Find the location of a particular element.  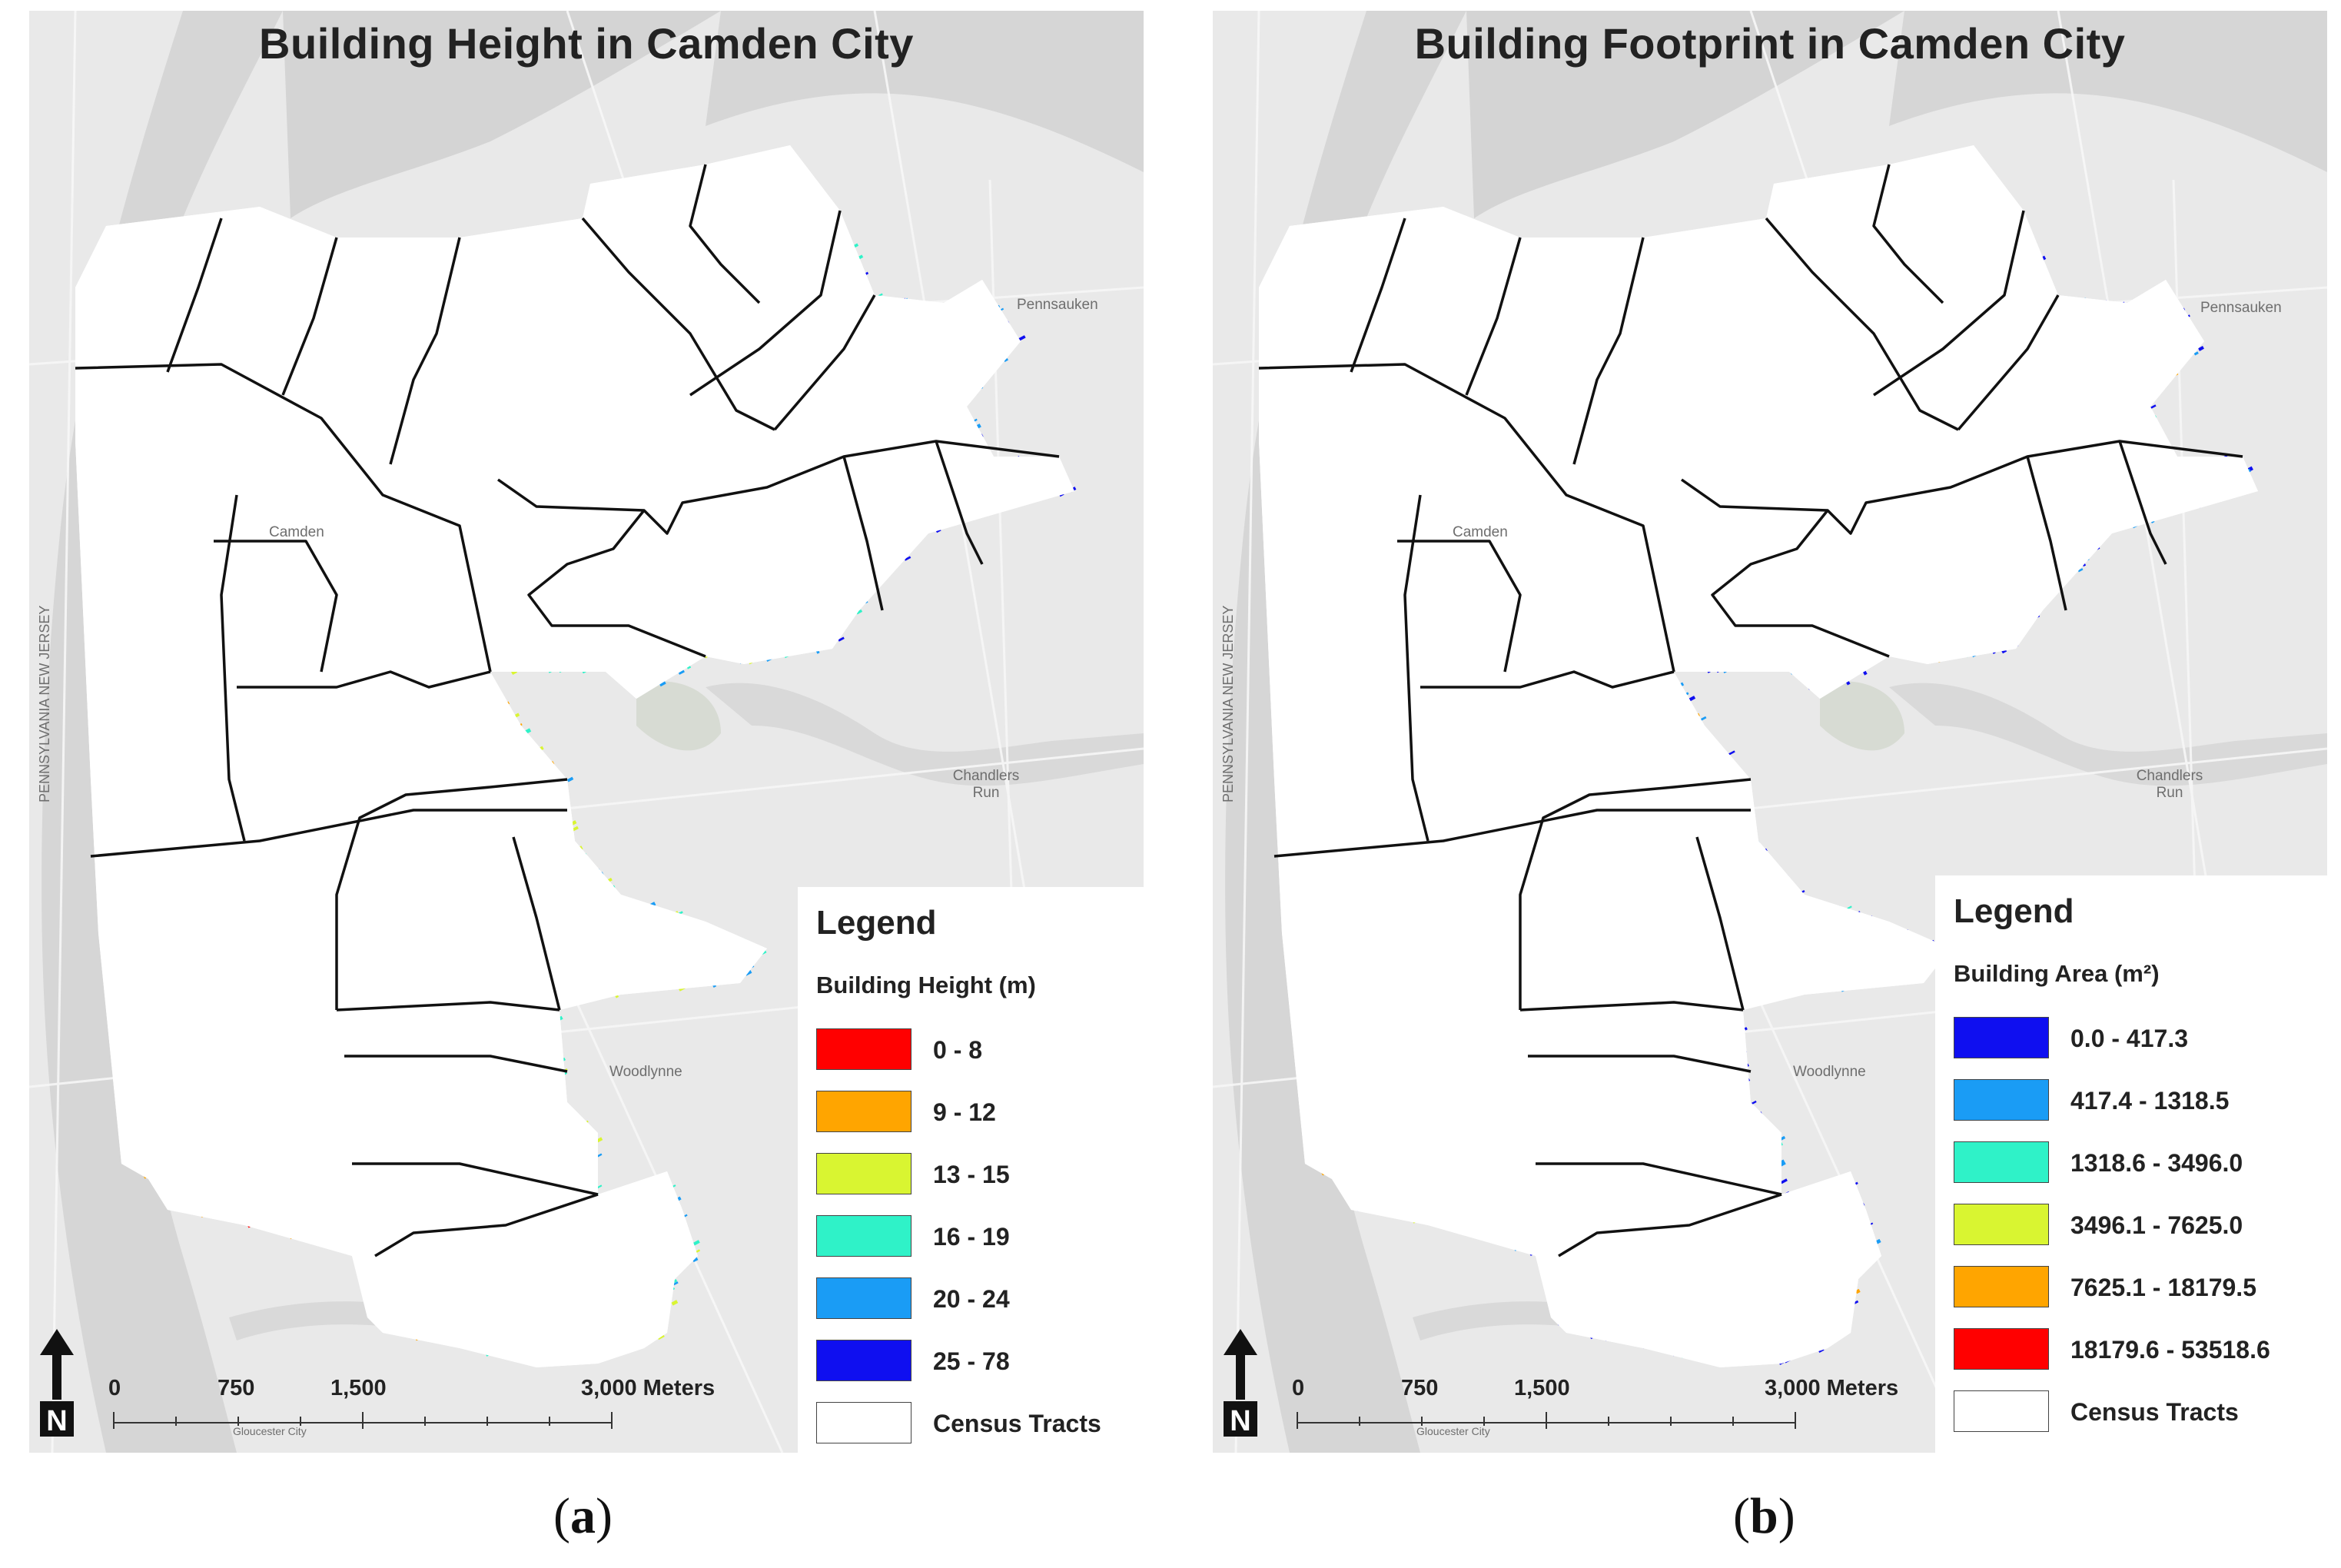

legend-row: 3496.1 - 7625.0 is located at coordinates (2123, 1226).